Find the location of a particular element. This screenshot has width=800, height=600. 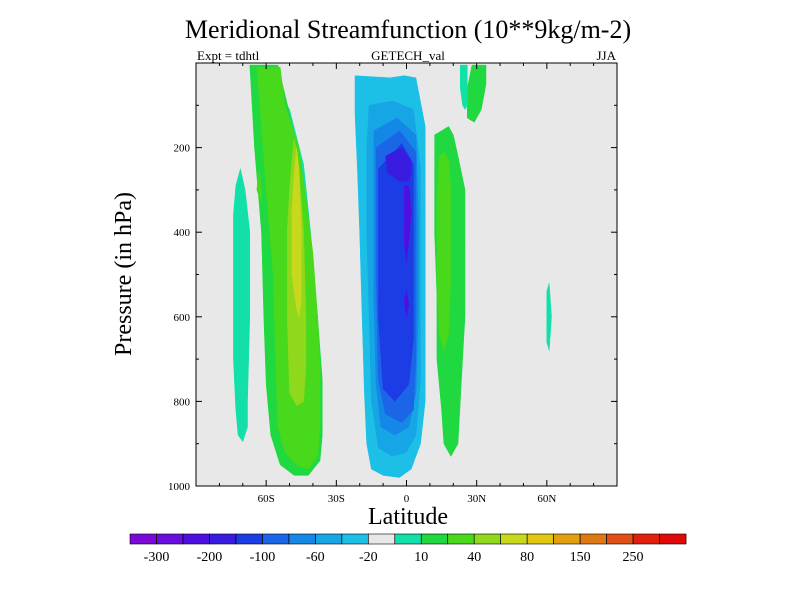

colorbar-label: 10 is located at coordinates (421, 557).